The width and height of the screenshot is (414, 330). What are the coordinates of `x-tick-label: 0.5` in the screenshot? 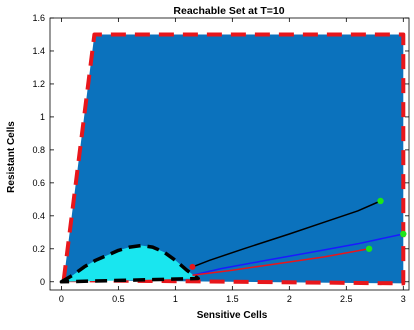 It's located at (118, 299).